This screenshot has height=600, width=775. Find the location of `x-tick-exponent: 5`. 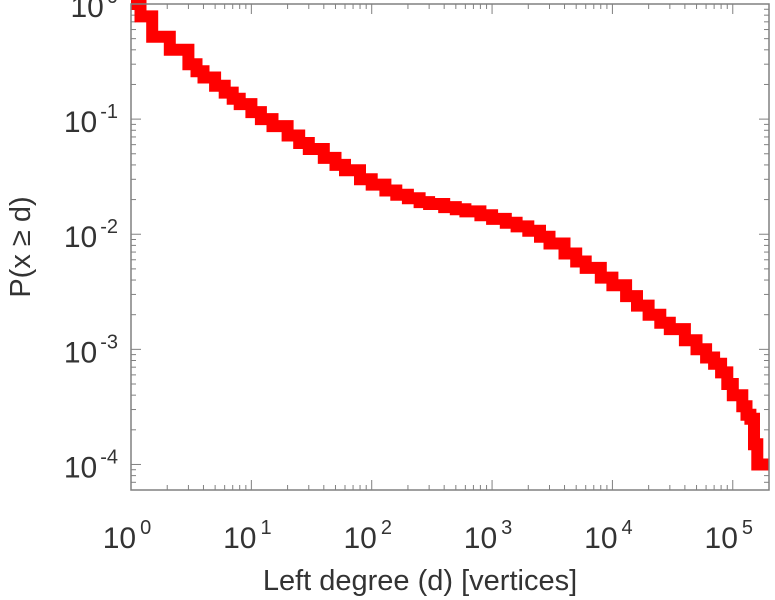

x-tick-exponent: 5 is located at coordinates (747, 528).